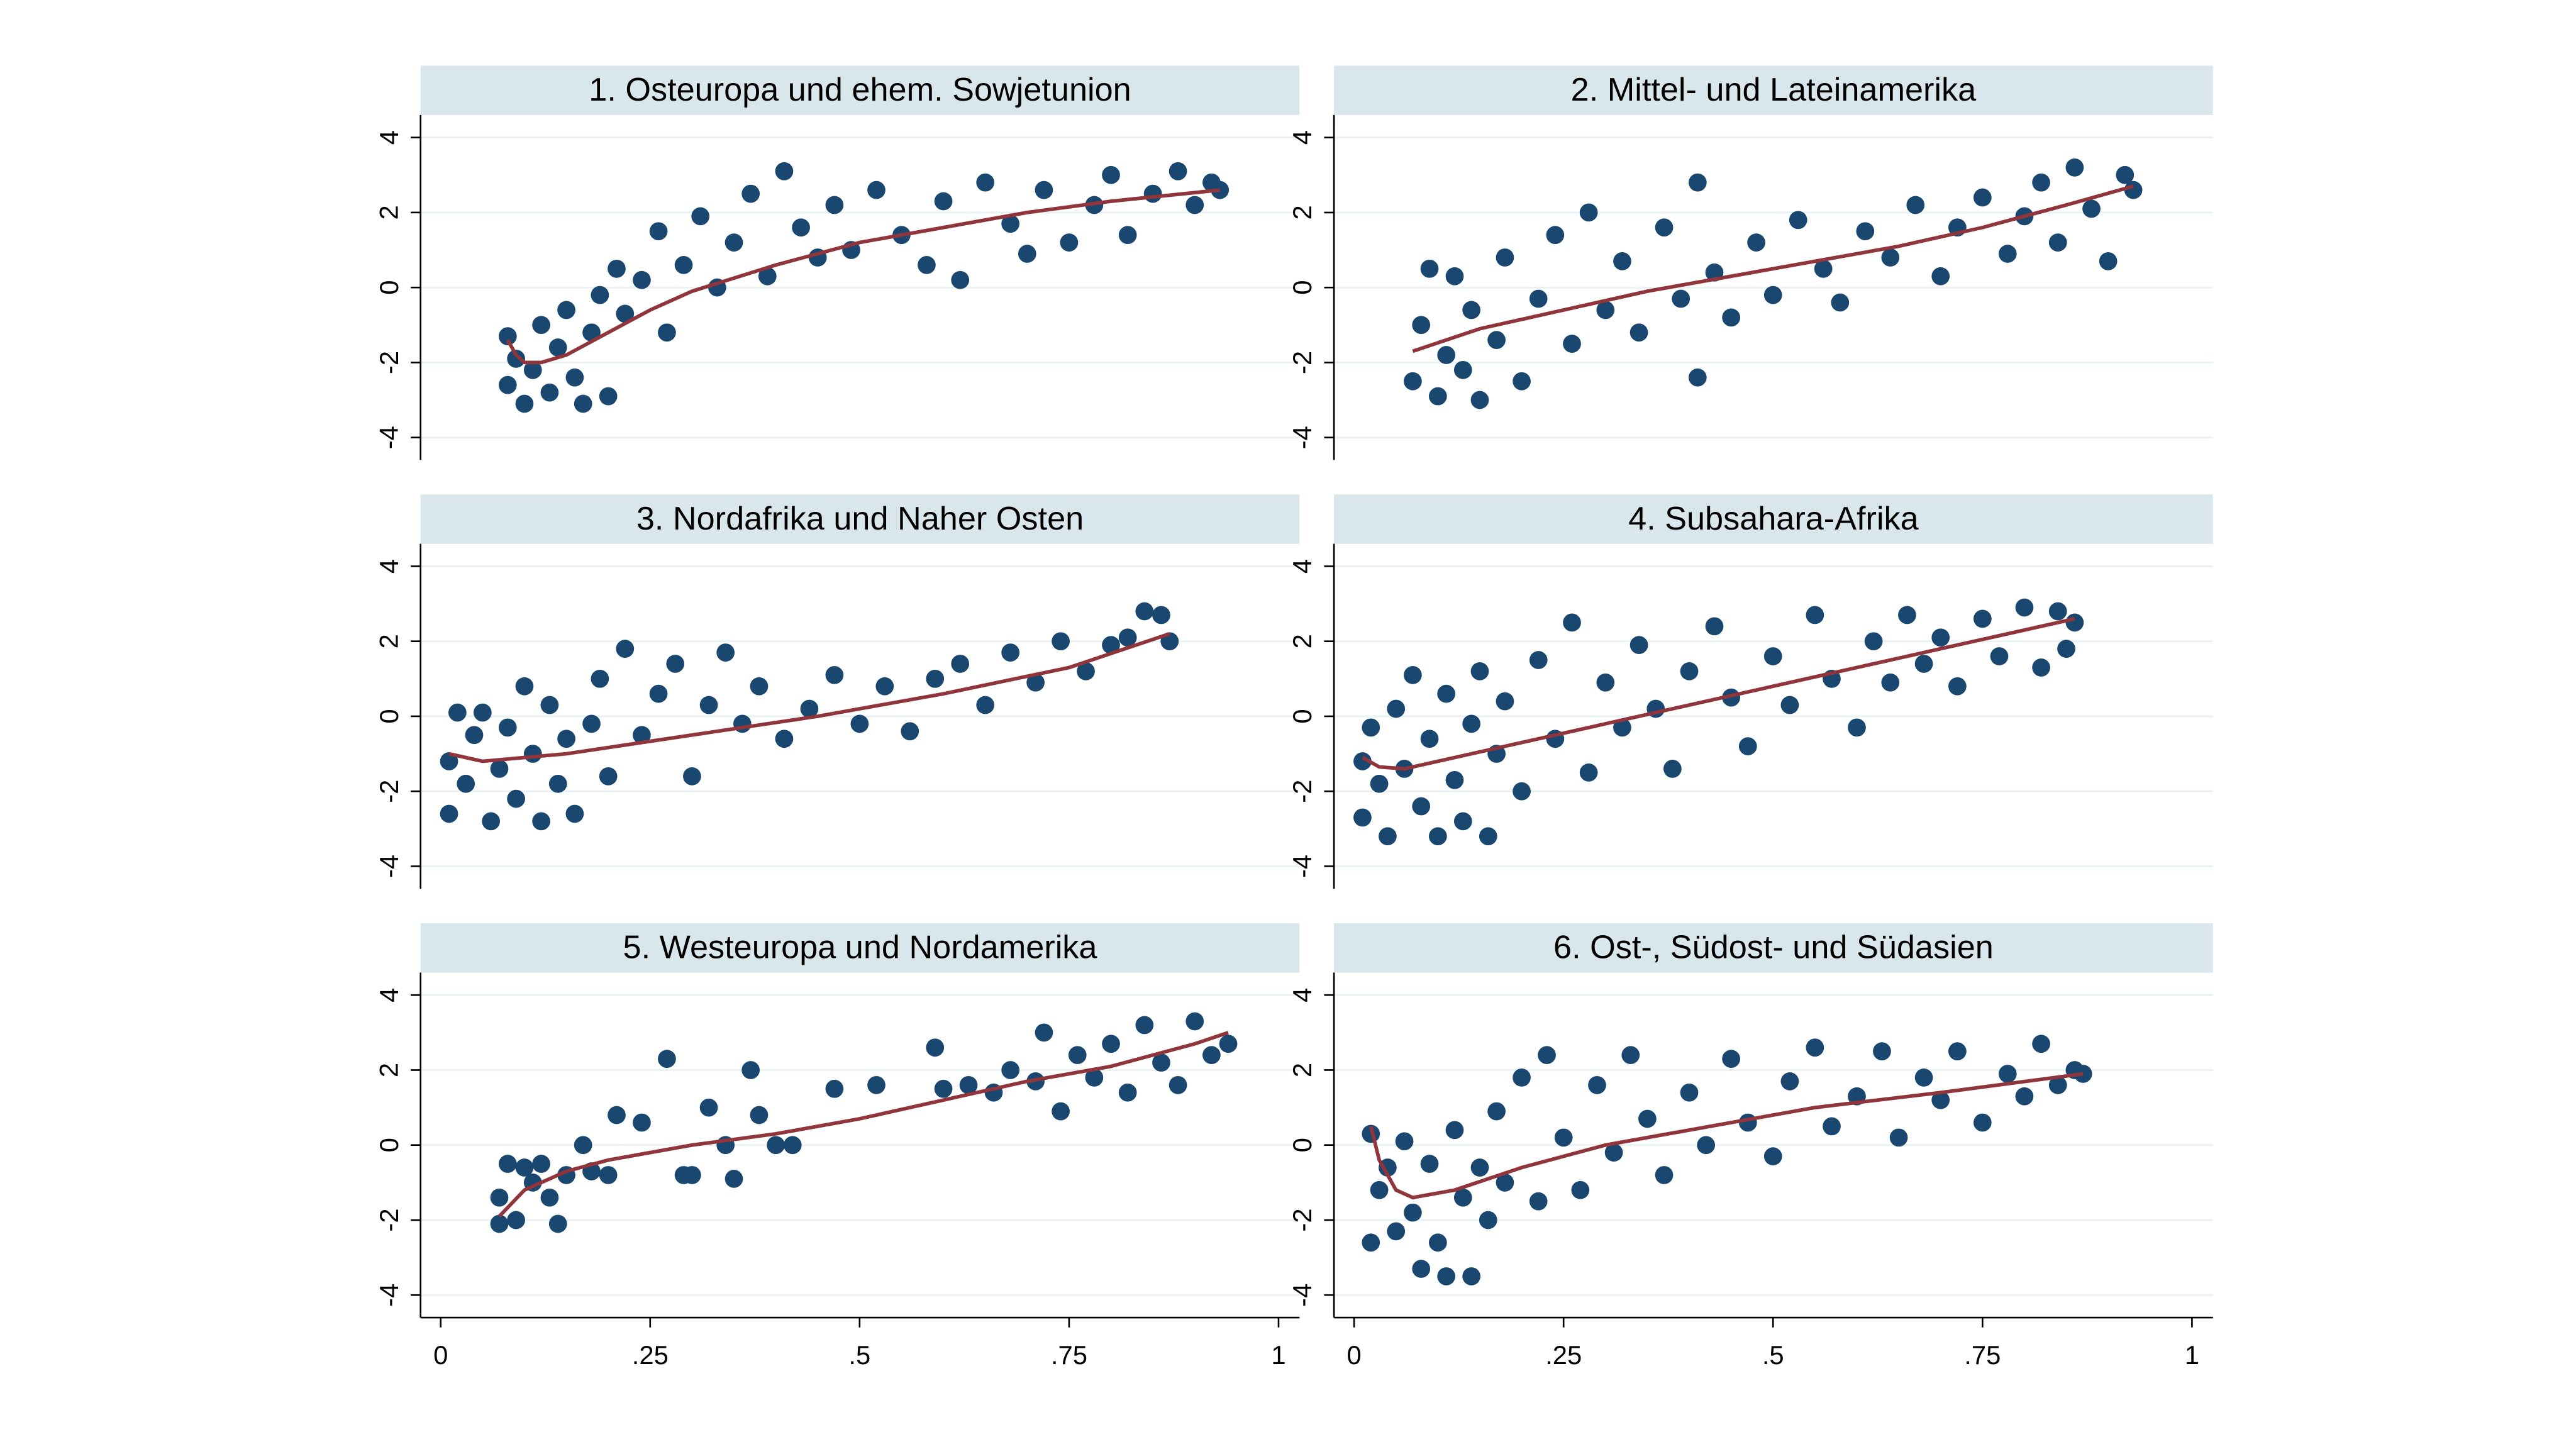 The height and width of the screenshot is (1449, 2576). Describe the element at coordinates (1773, 1355) in the screenshot. I see `x-tick-label: .5` at that location.